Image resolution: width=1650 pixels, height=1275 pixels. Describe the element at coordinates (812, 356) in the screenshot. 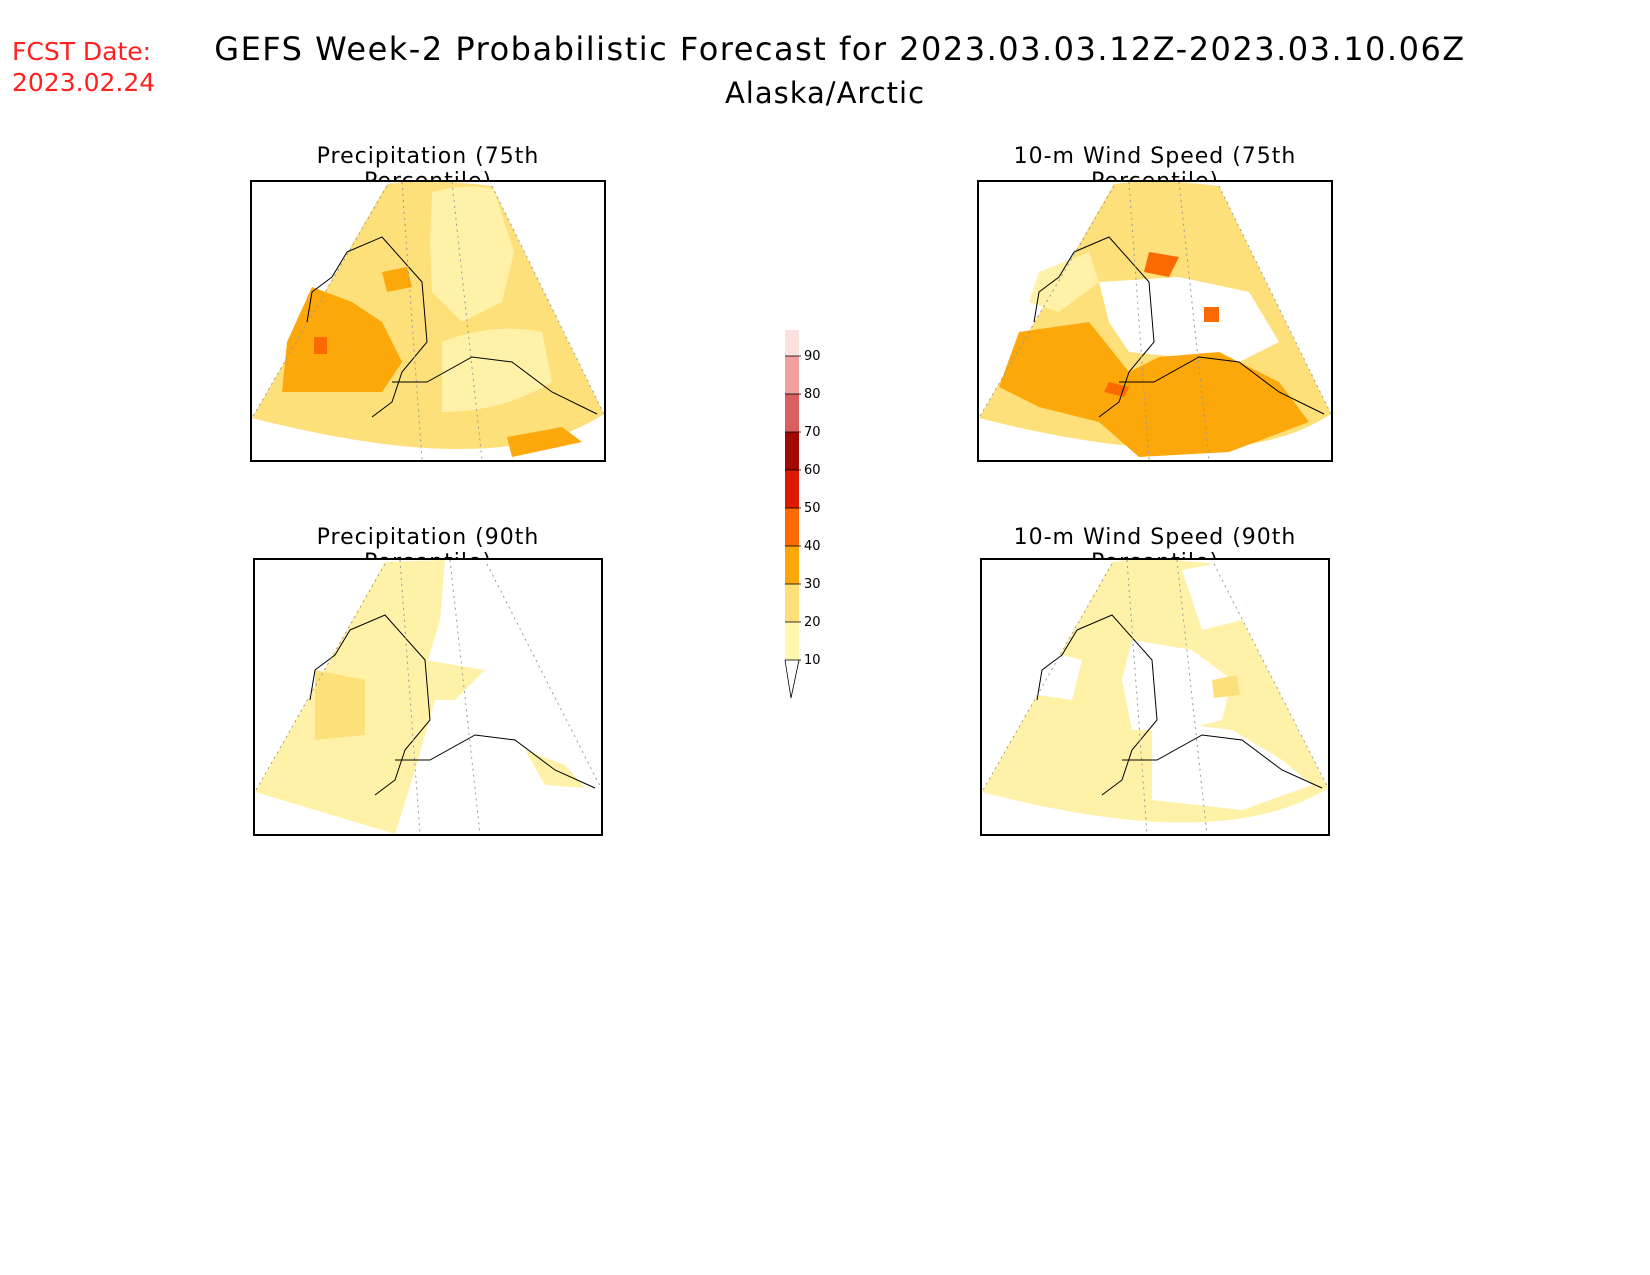

I see `colorbar-tick-label: 90` at that location.